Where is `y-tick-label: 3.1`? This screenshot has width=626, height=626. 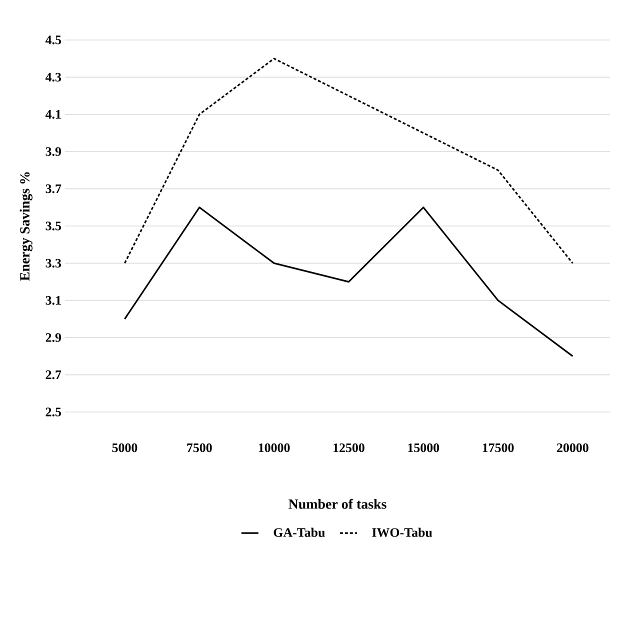
y-tick-label: 3.1 is located at coordinates (53, 300).